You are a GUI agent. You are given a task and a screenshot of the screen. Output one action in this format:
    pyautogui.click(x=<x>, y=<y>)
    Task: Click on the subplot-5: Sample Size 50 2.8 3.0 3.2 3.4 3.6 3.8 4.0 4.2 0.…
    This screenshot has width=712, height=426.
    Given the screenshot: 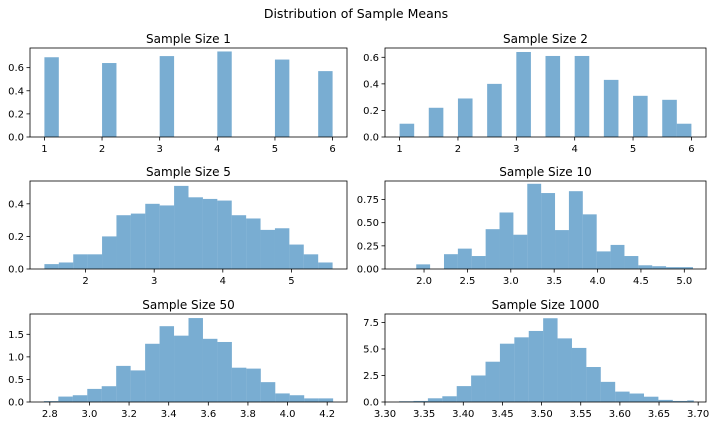 What is the action you would take?
    pyautogui.click(x=178, y=359)
    